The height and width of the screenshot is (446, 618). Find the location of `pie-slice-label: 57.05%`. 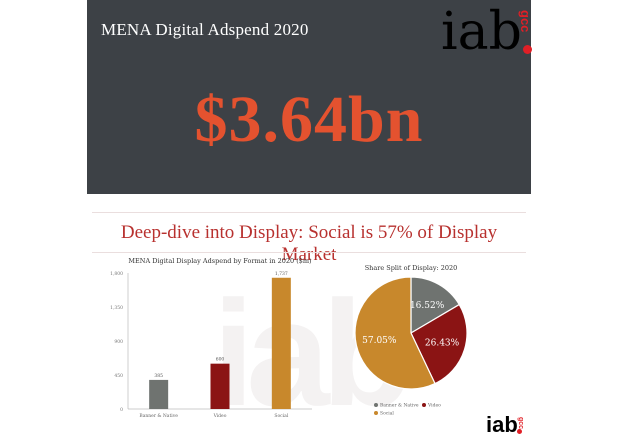

pie-slice-label: 57.05% is located at coordinates (379, 341).